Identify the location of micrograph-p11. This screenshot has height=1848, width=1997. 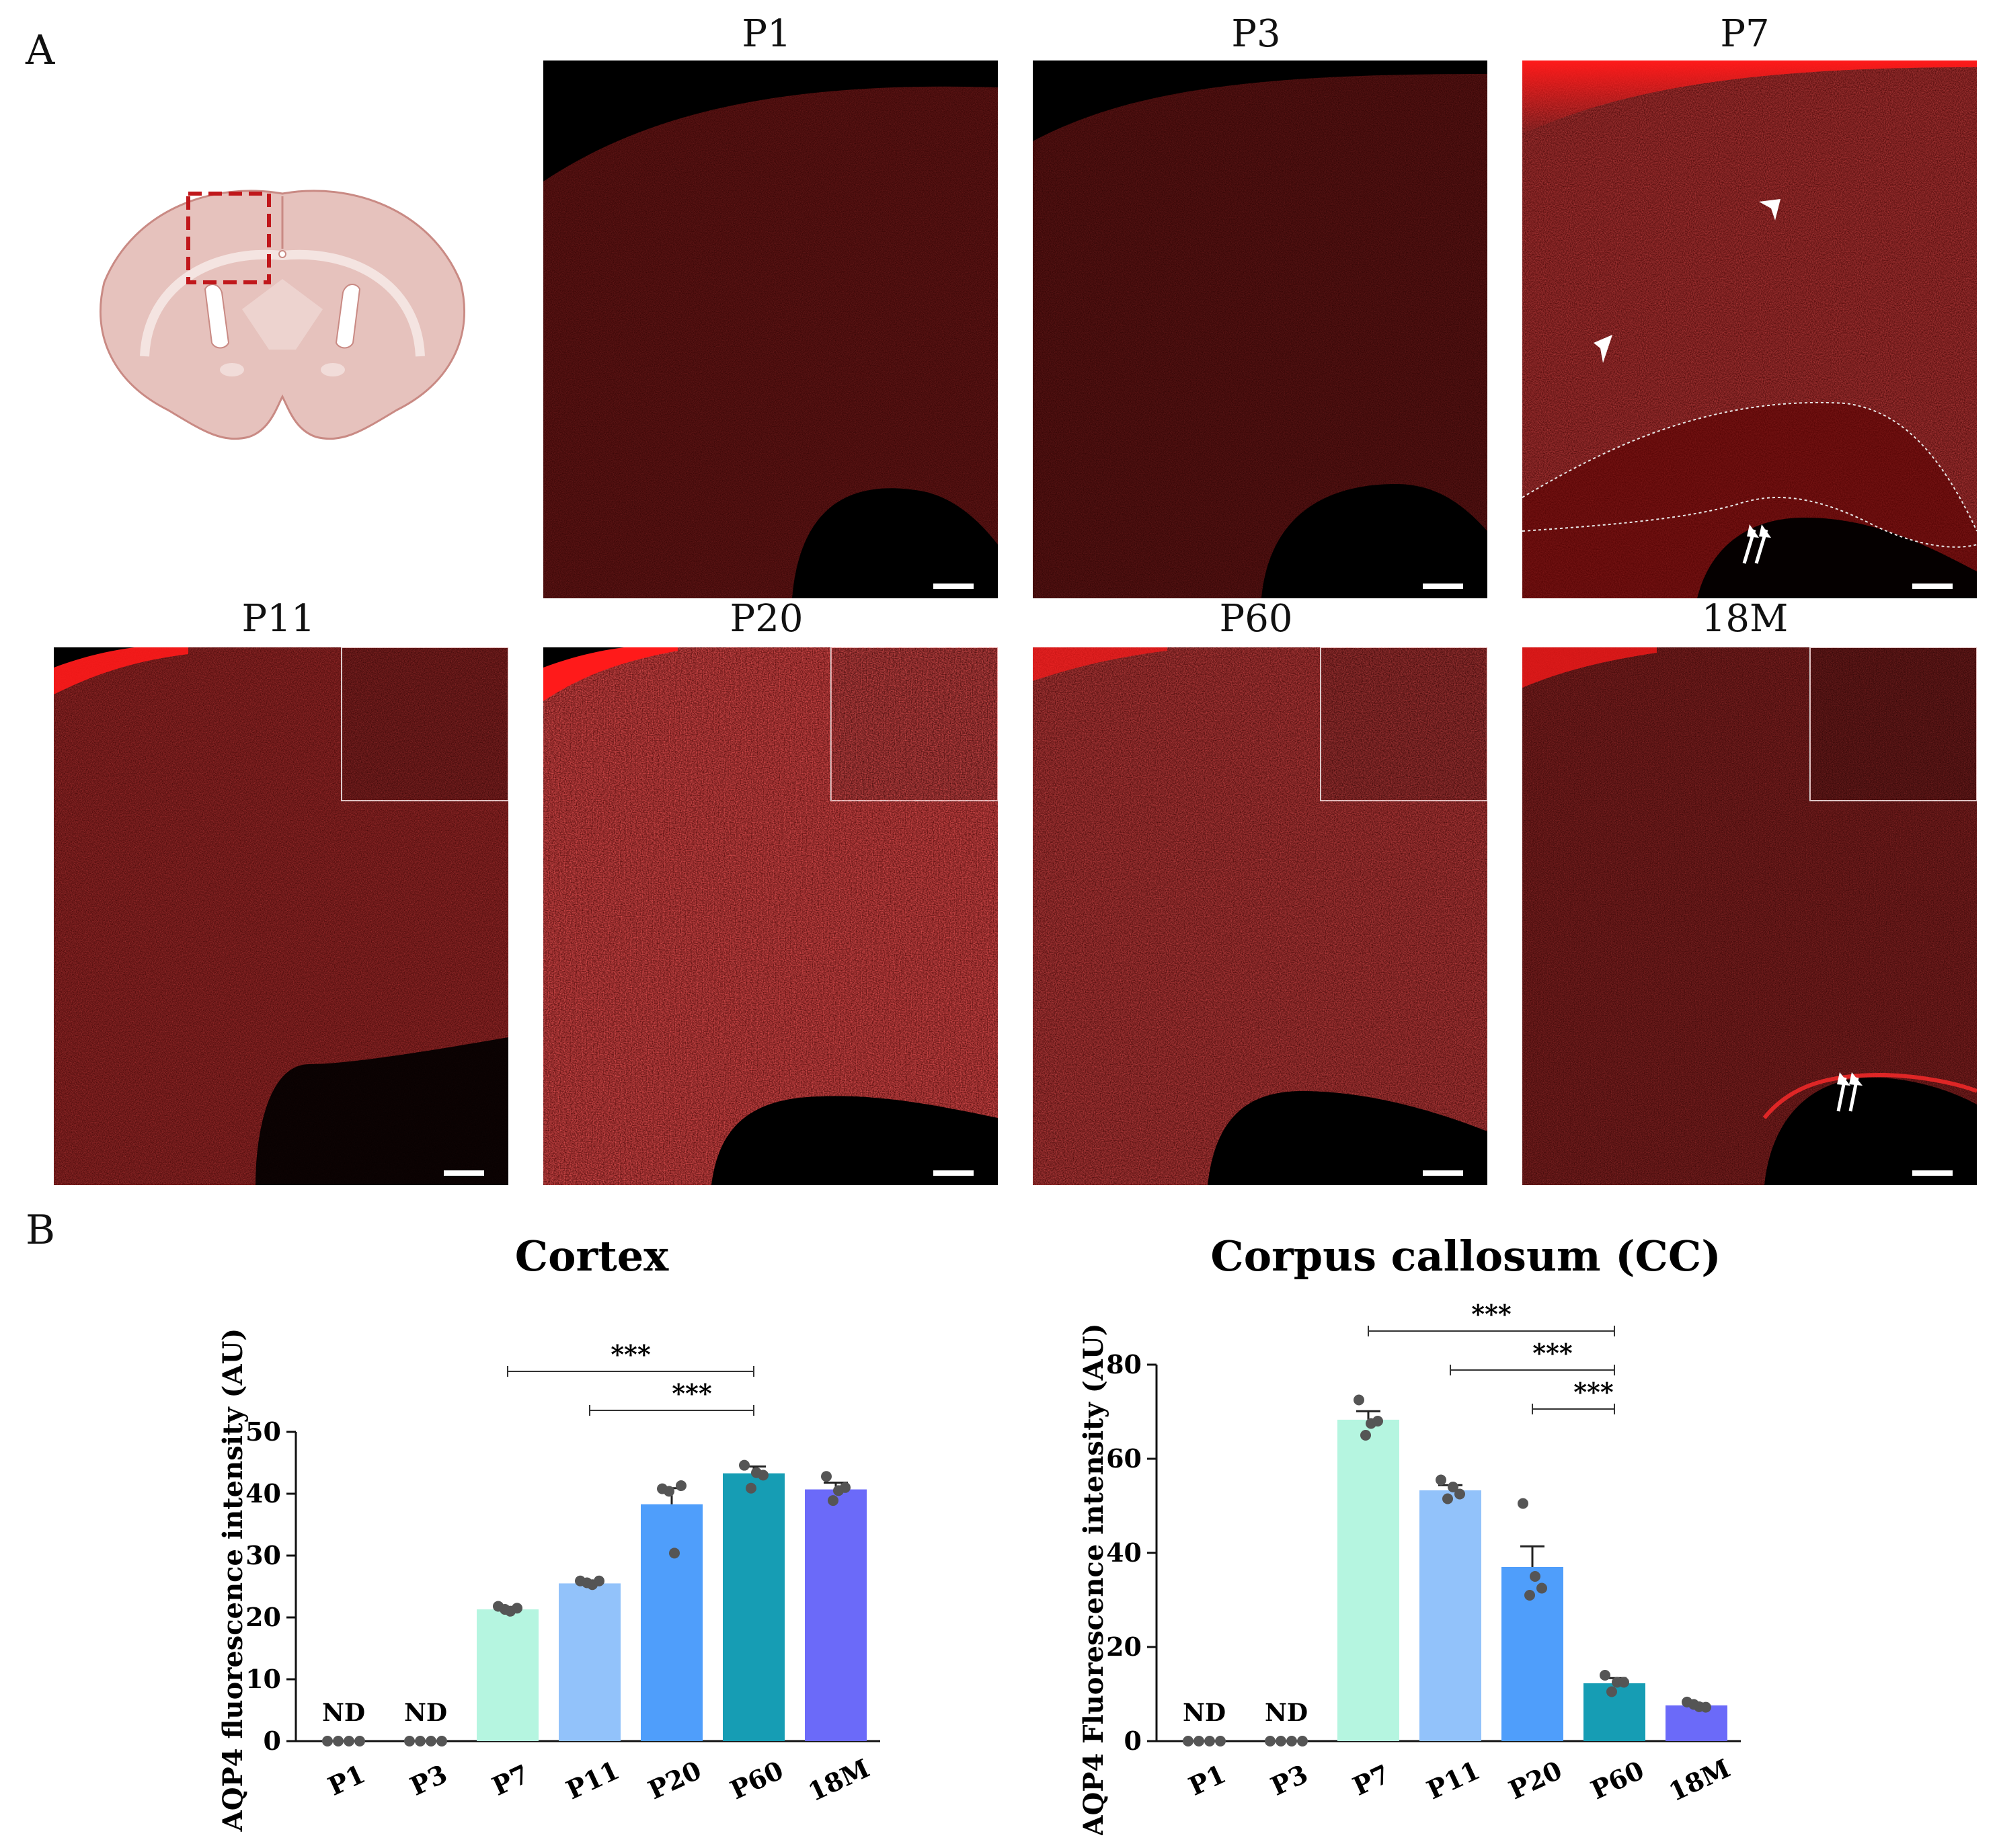
(281, 916).